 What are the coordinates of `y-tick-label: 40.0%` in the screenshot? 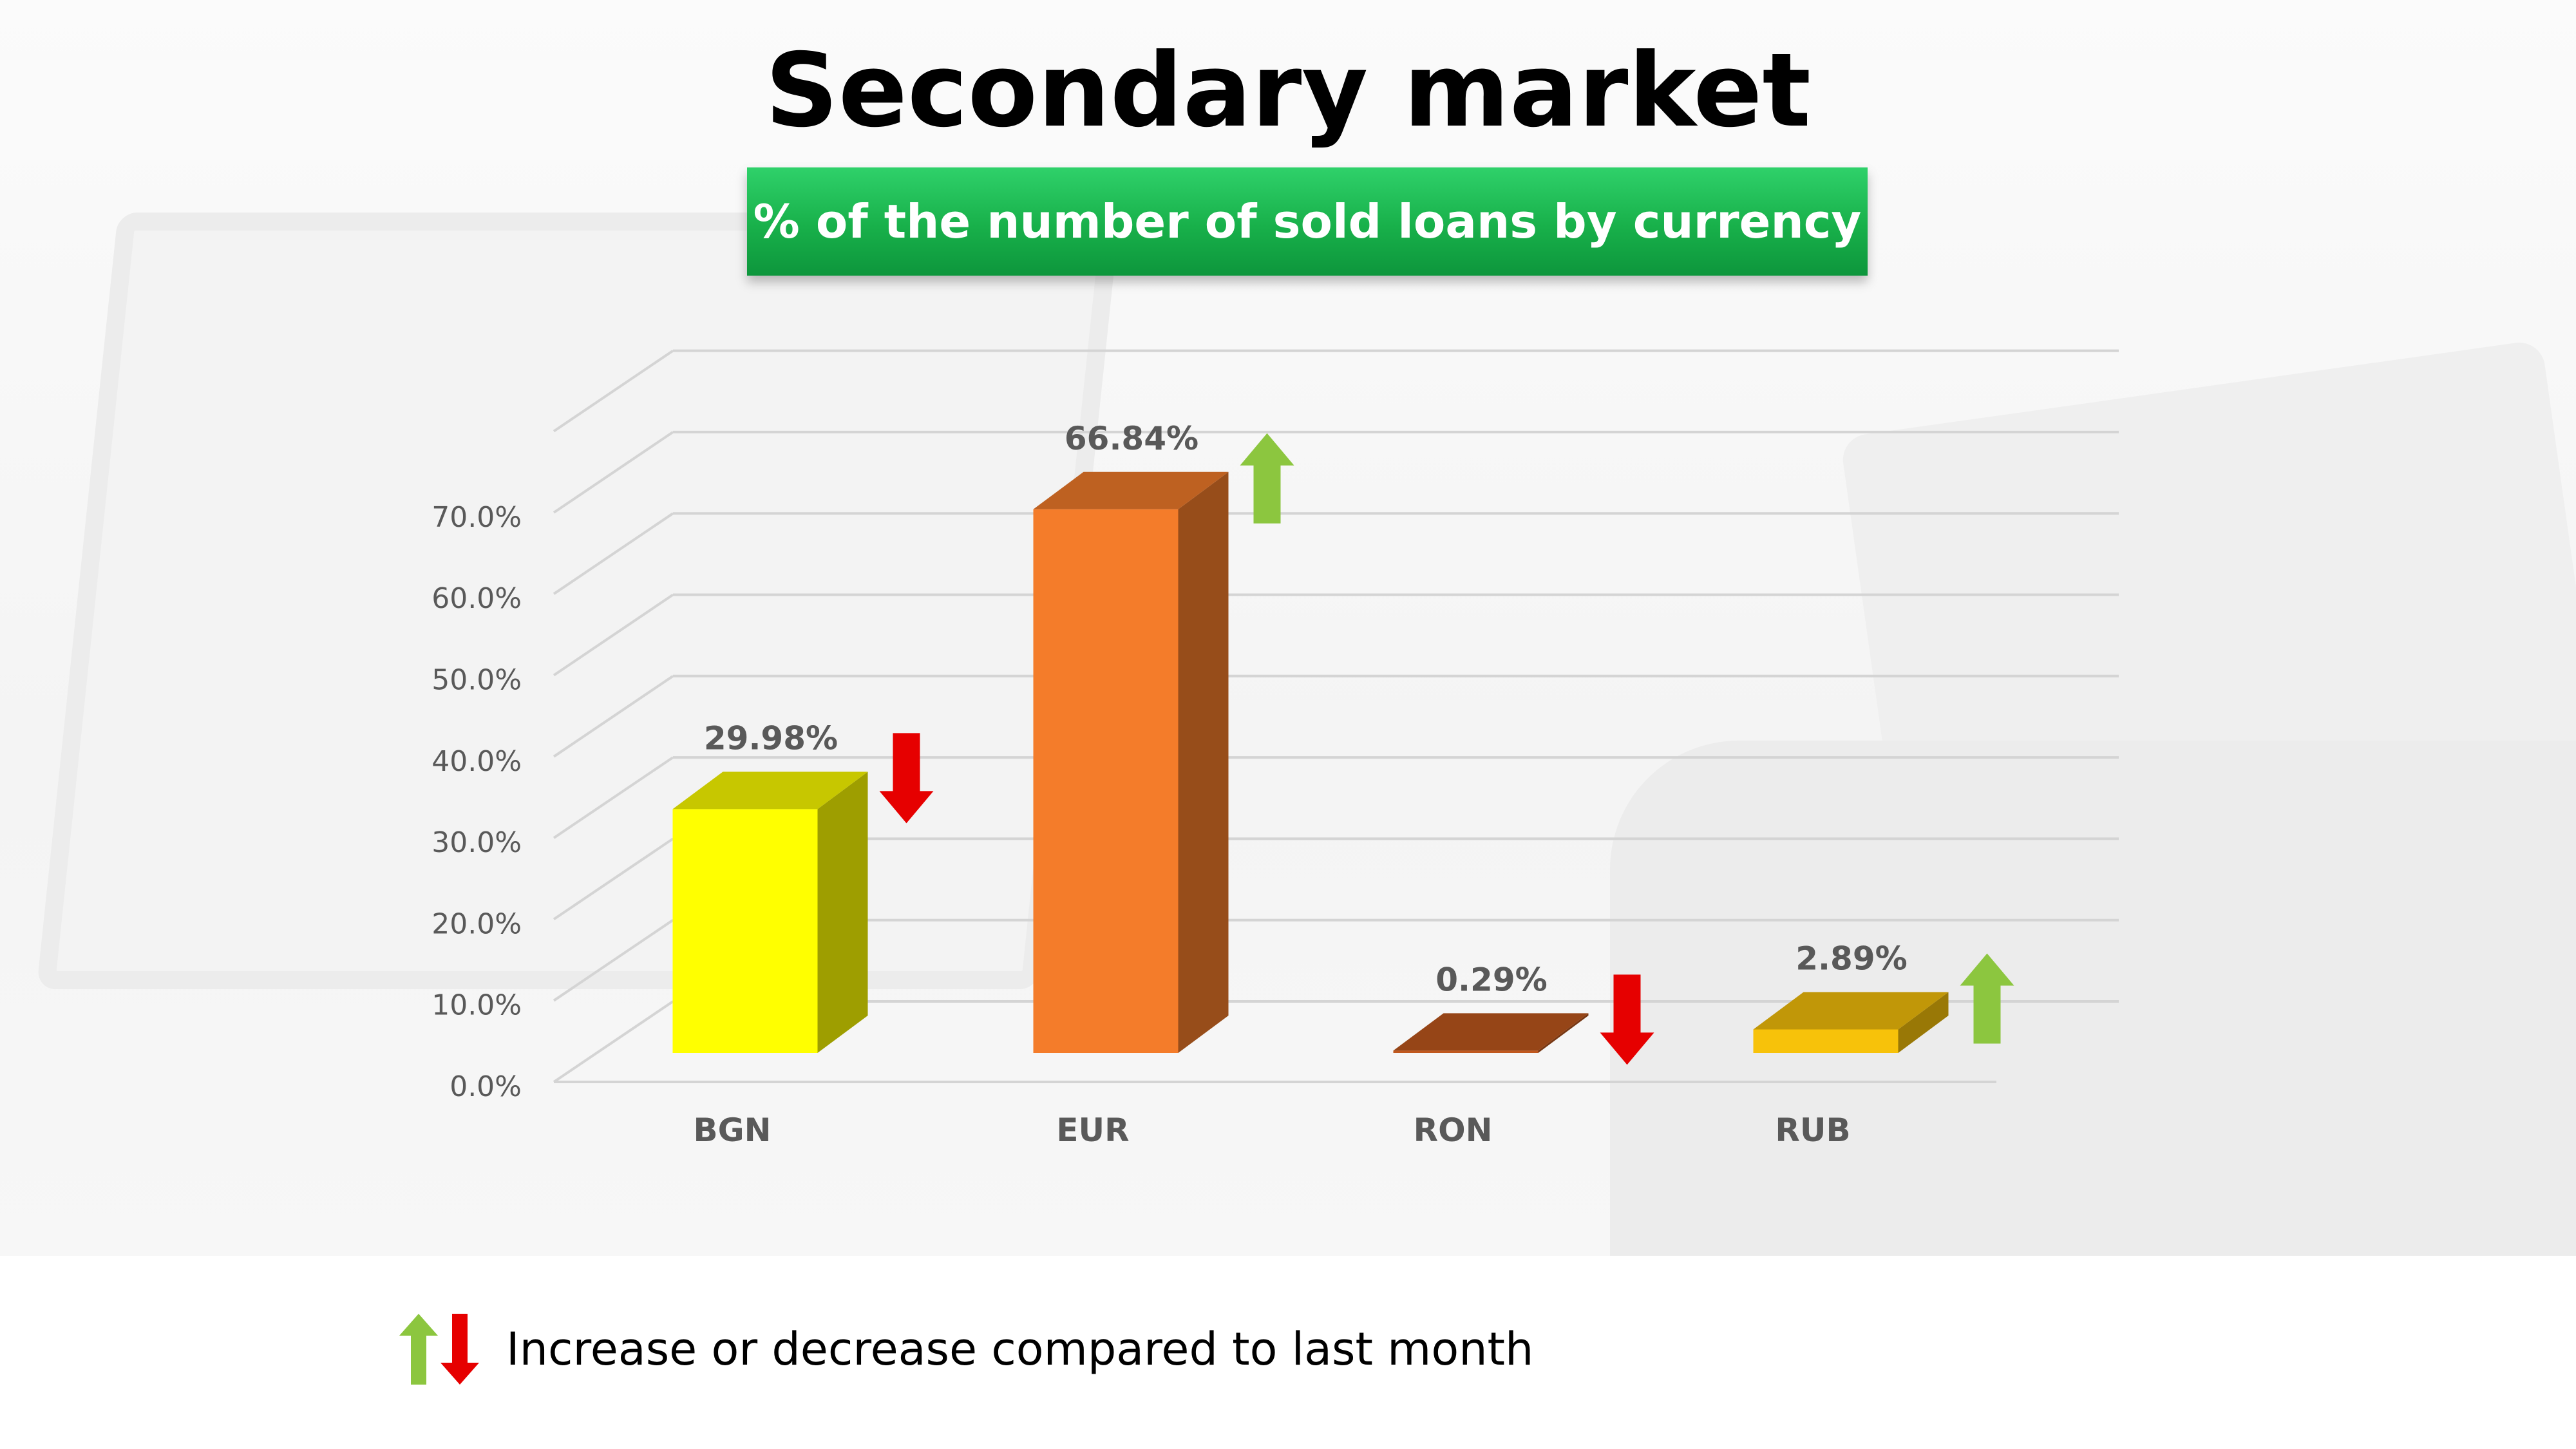 It's located at (477, 761).